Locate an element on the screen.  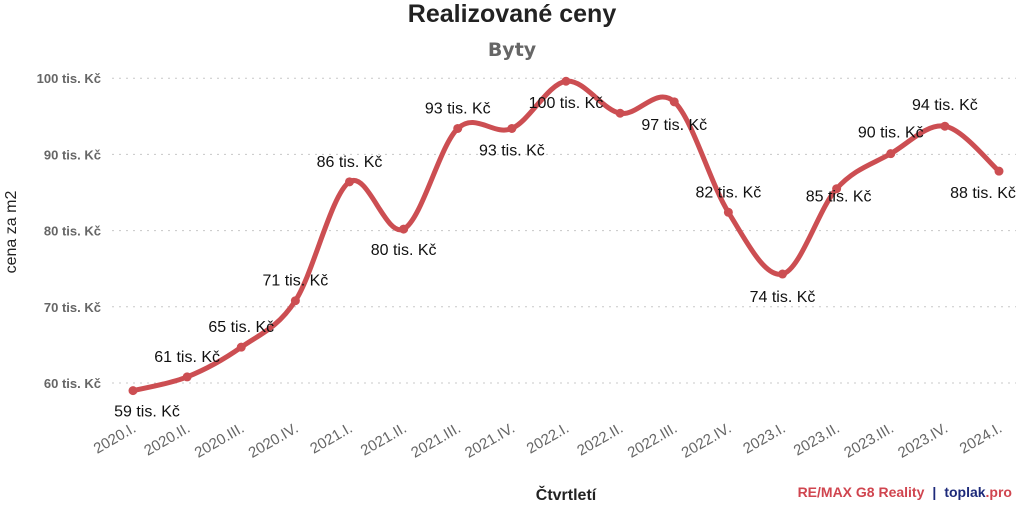
y-tick-label: 100 tis. Kč is located at coordinates (69, 78).